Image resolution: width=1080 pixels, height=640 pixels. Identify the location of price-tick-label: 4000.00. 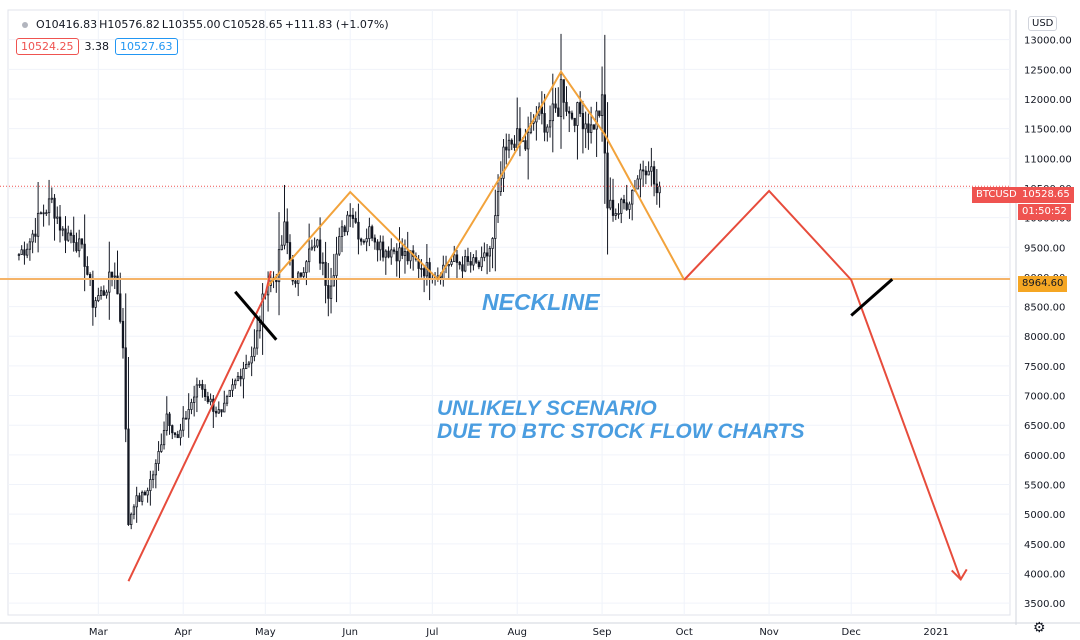
(1044, 574).